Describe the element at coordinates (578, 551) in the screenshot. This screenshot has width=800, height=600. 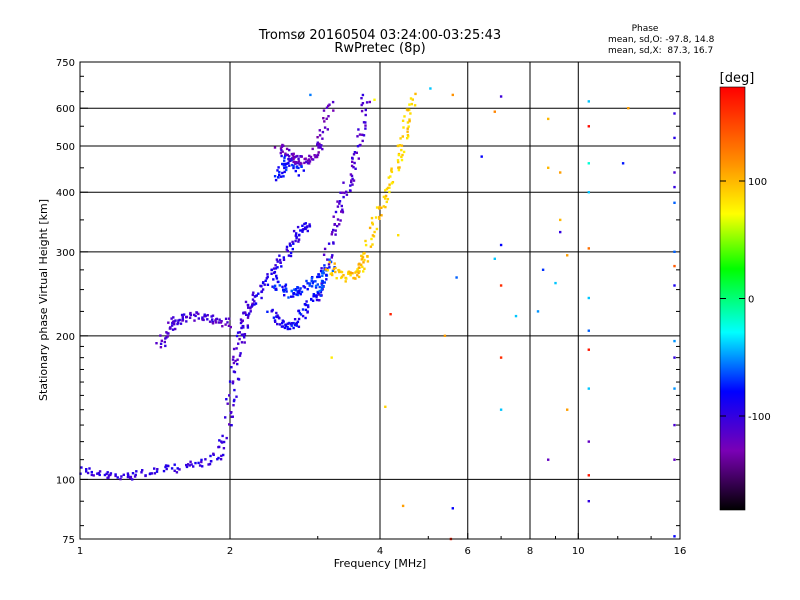
I see `x-tick-label: 10` at that location.